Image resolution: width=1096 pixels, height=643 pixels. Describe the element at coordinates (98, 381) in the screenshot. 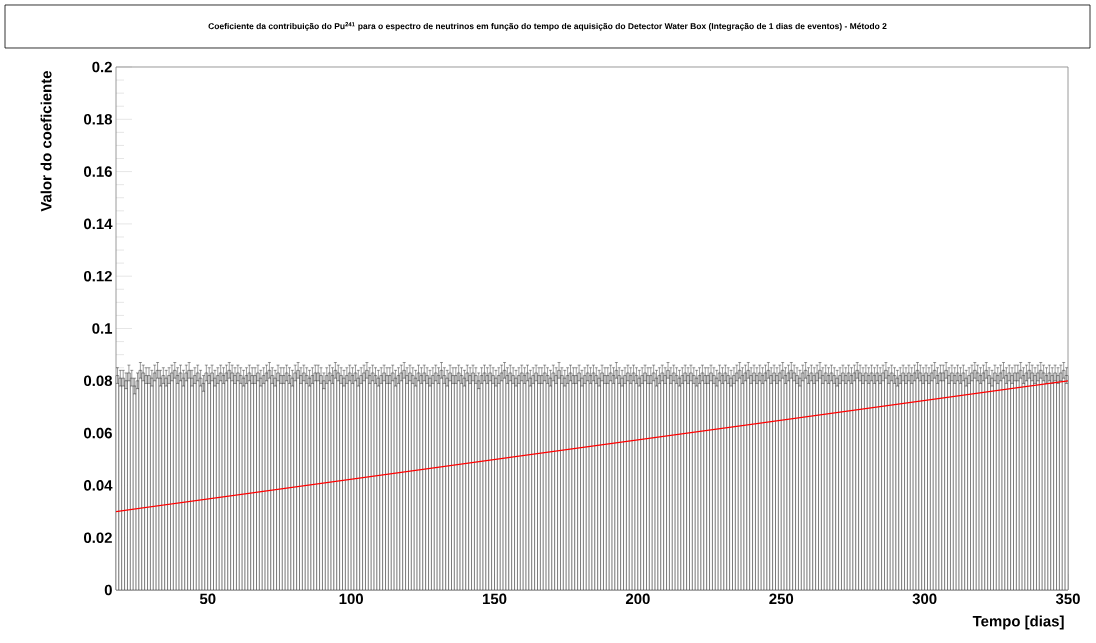

I see `y-tick-label: 0.08` at that location.